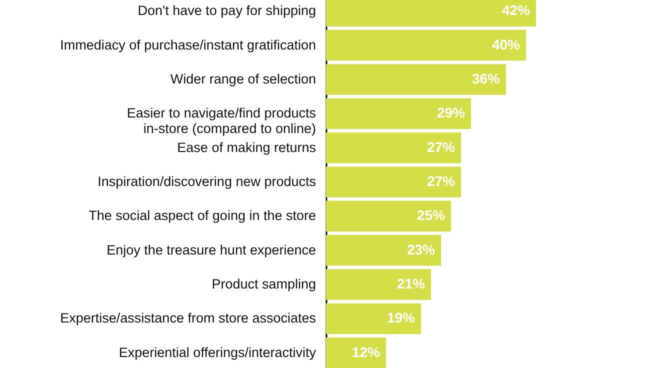 The height and width of the screenshot is (368, 655). What do you see at coordinates (506, 44) in the screenshot?
I see `data-label: 40%` at bounding box center [506, 44].